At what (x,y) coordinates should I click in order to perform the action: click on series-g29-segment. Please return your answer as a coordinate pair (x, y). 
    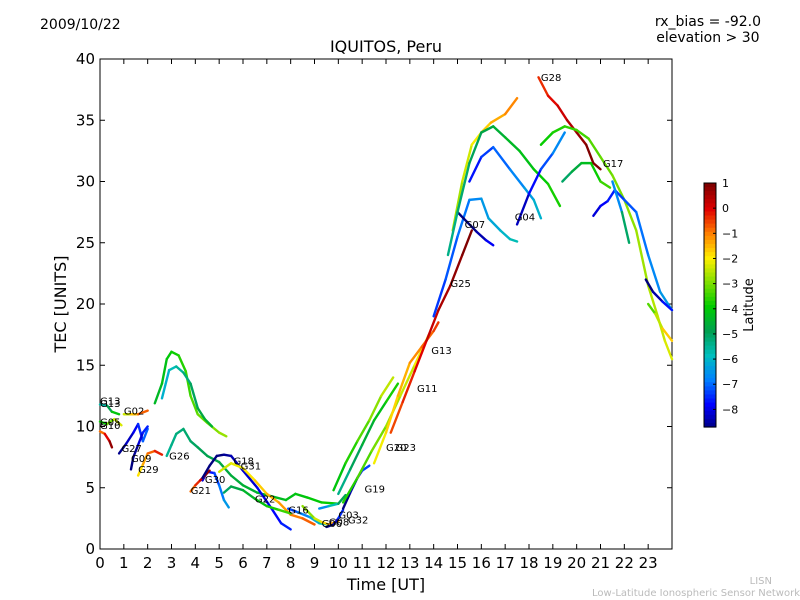
    Looking at the image, I should click on (151, 452).